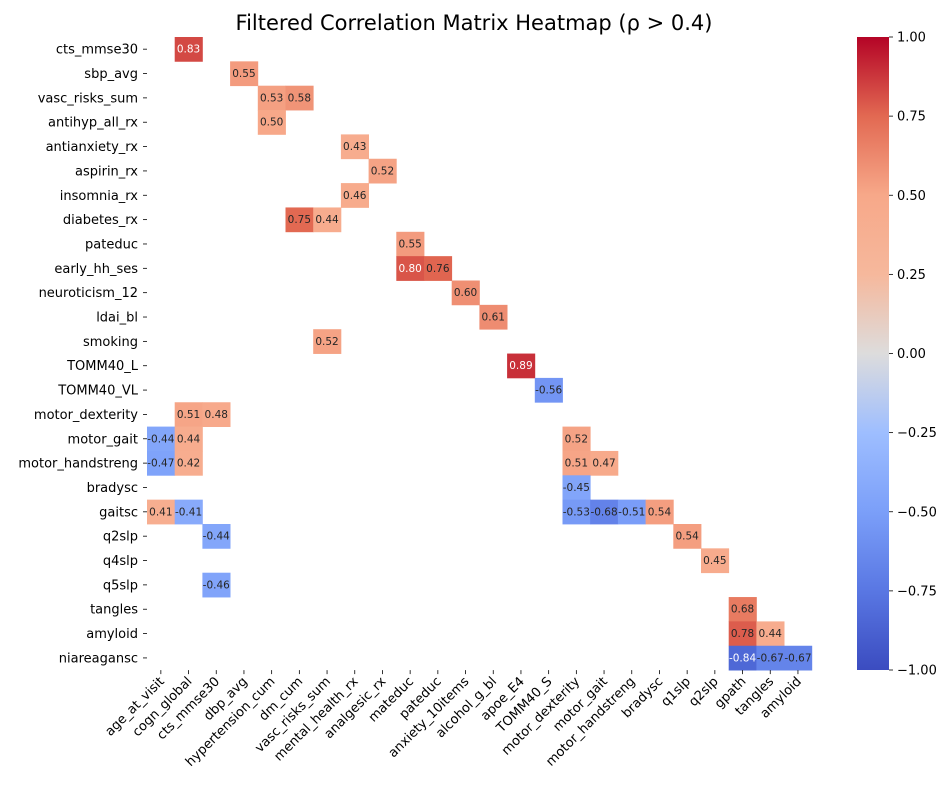 This screenshot has width=949, height=790. What do you see at coordinates (88, 293) in the screenshot?
I see `y-tick-label: neuroticism_12` at bounding box center [88, 293].